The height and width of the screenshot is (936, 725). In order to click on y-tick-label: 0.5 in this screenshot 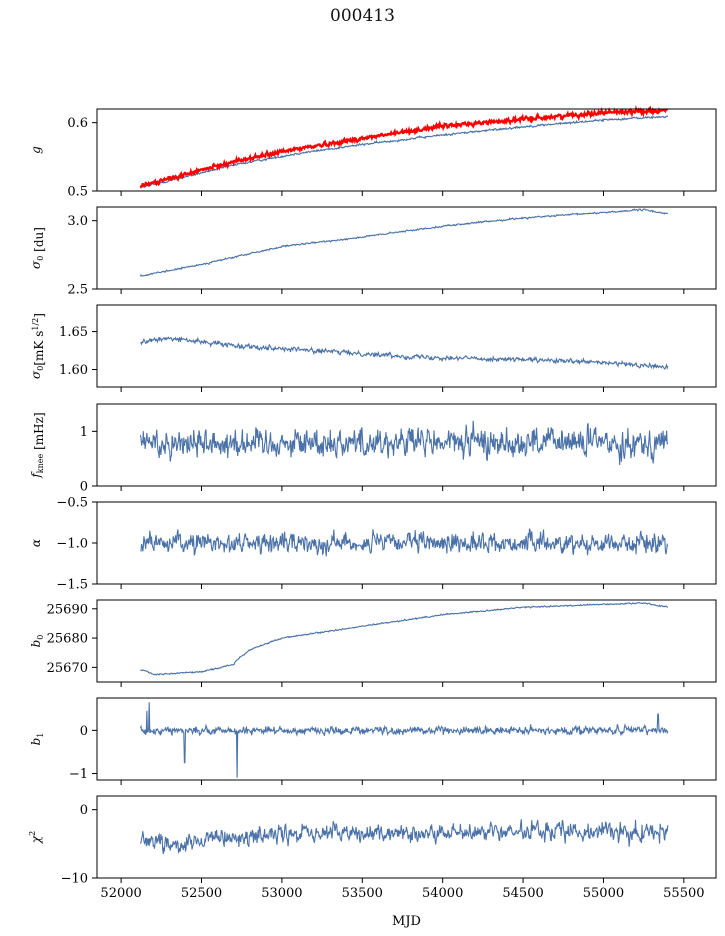, I will do `click(77, 192)`.